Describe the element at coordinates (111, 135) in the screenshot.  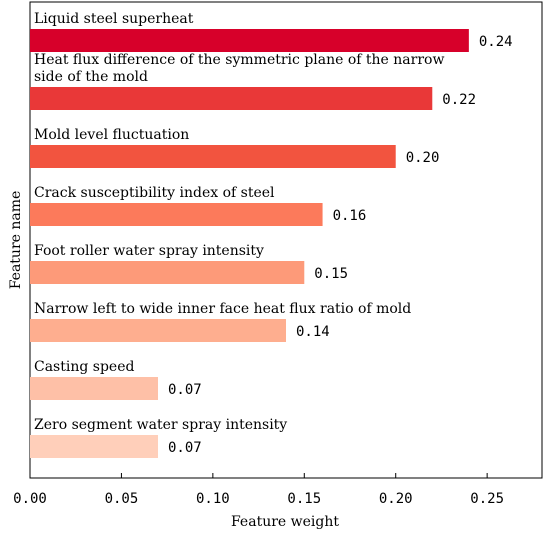
I see `bar-label-2: Mold level fluctuation` at that location.